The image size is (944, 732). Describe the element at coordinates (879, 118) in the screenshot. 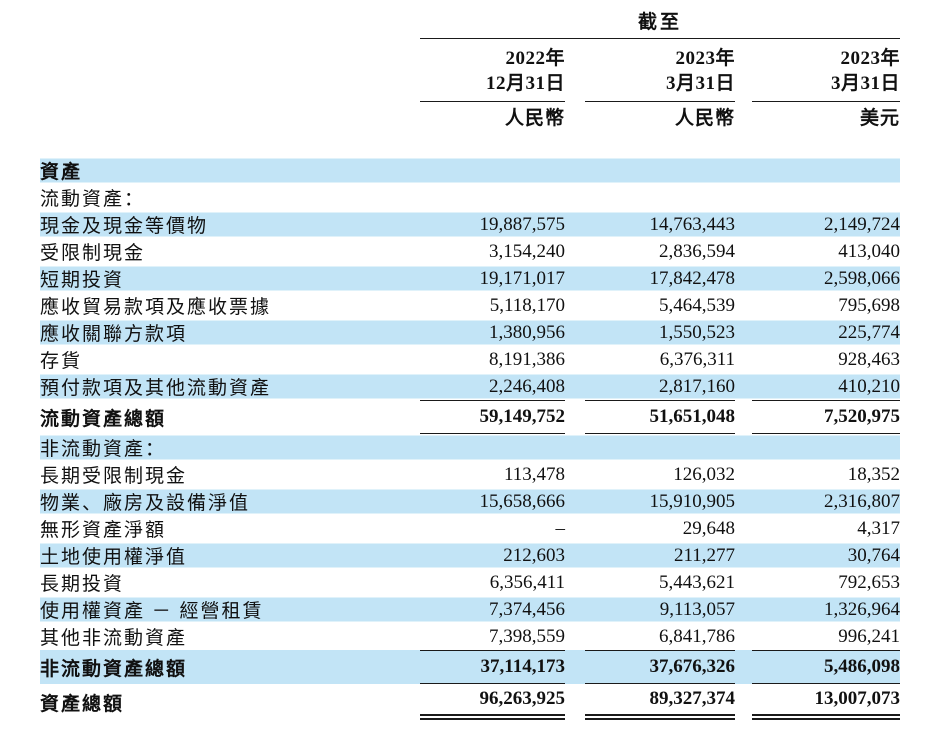

I see `currency-label-usd: 美元` at that location.